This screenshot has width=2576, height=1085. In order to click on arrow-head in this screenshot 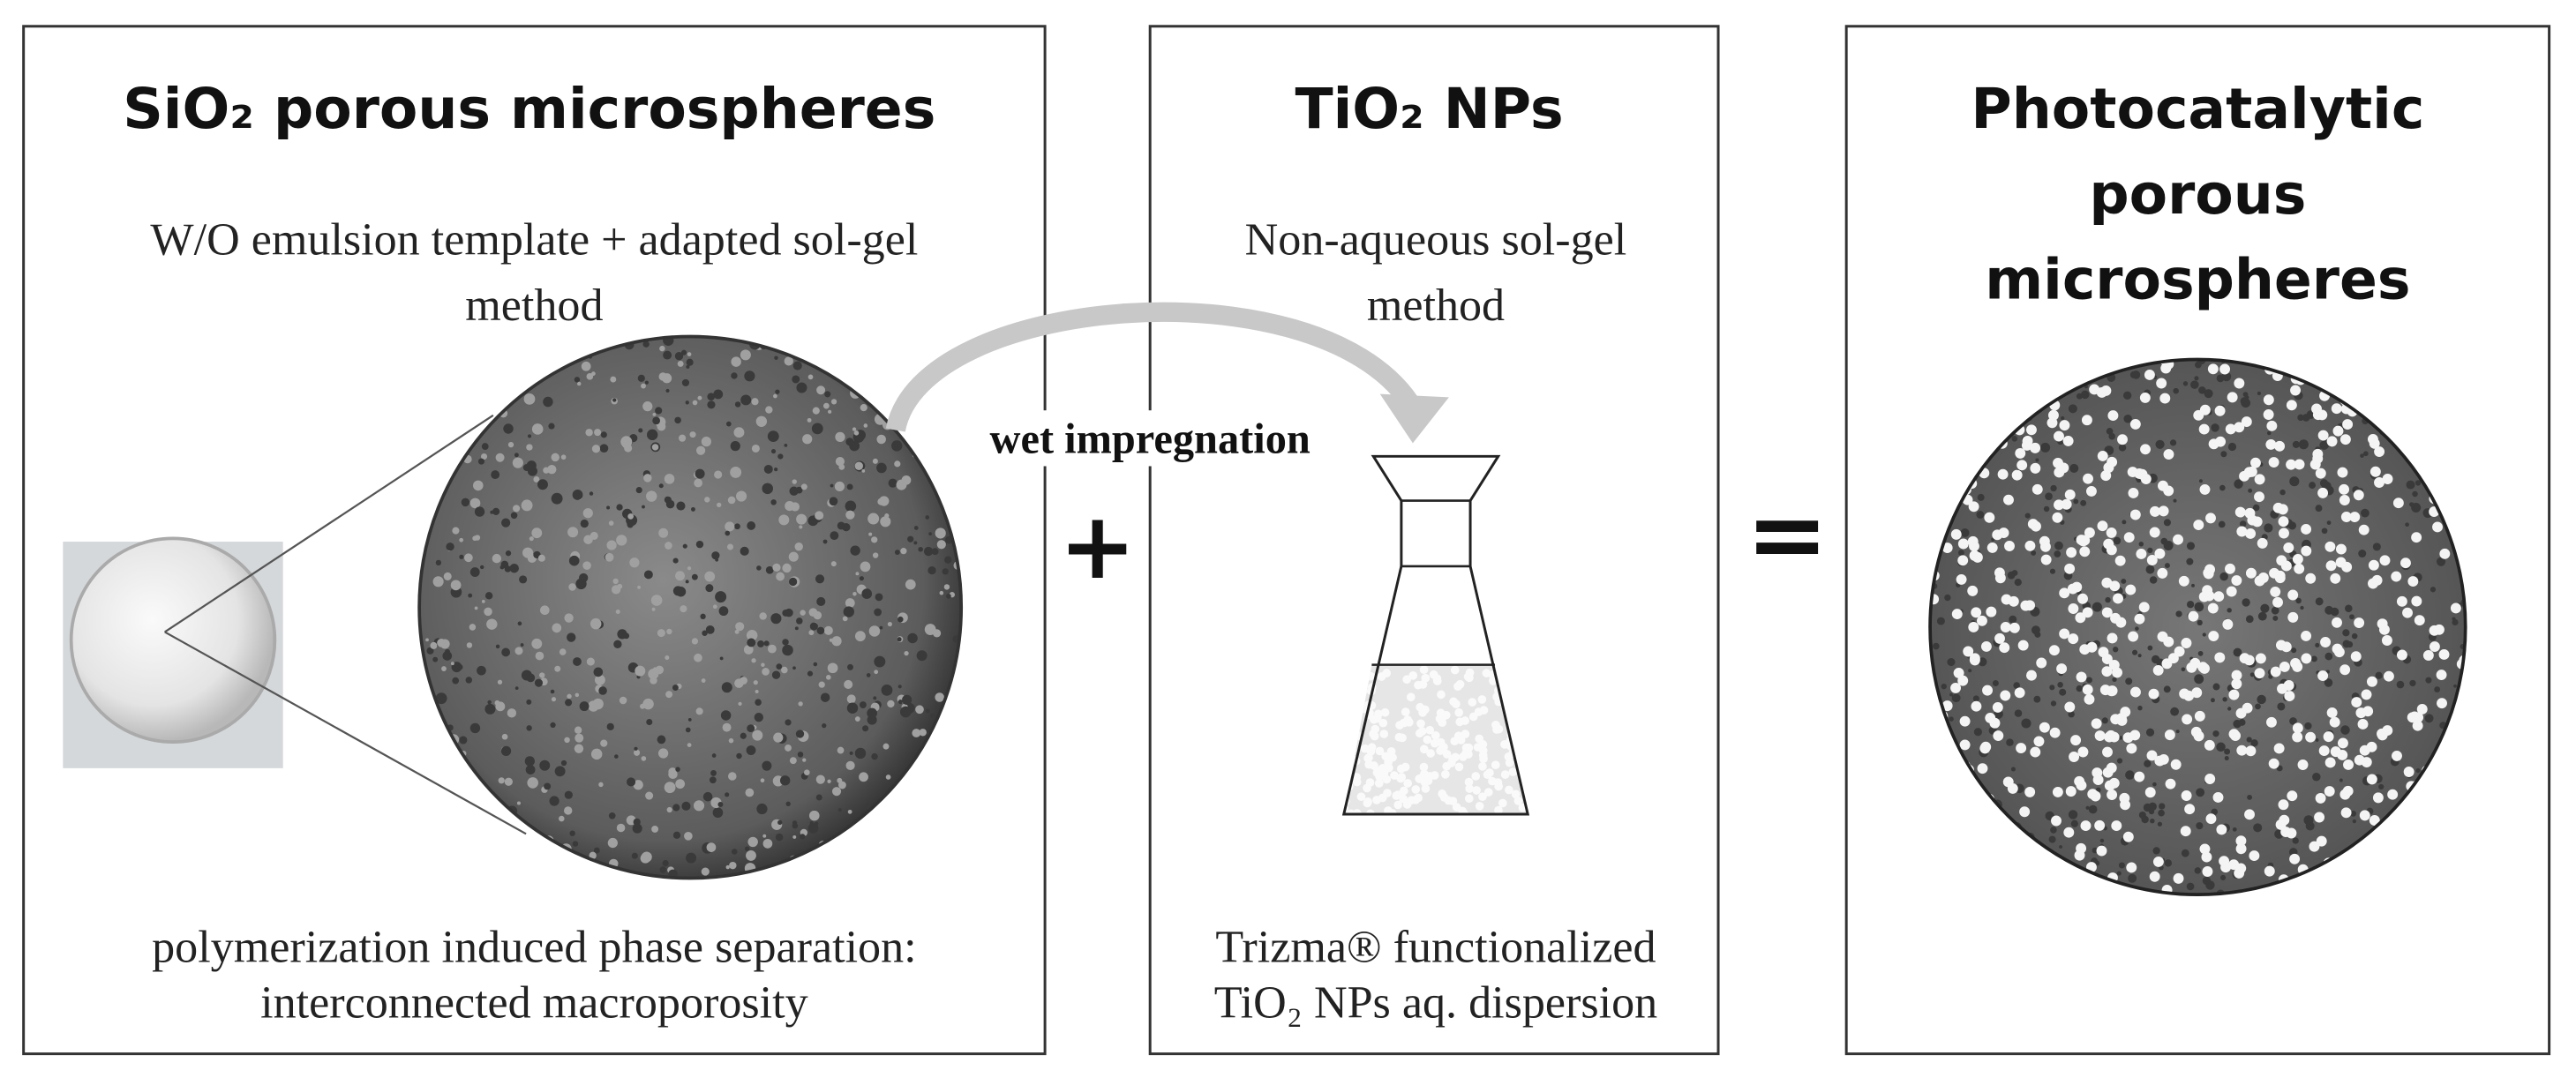, I will do `click(1414, 418)`.